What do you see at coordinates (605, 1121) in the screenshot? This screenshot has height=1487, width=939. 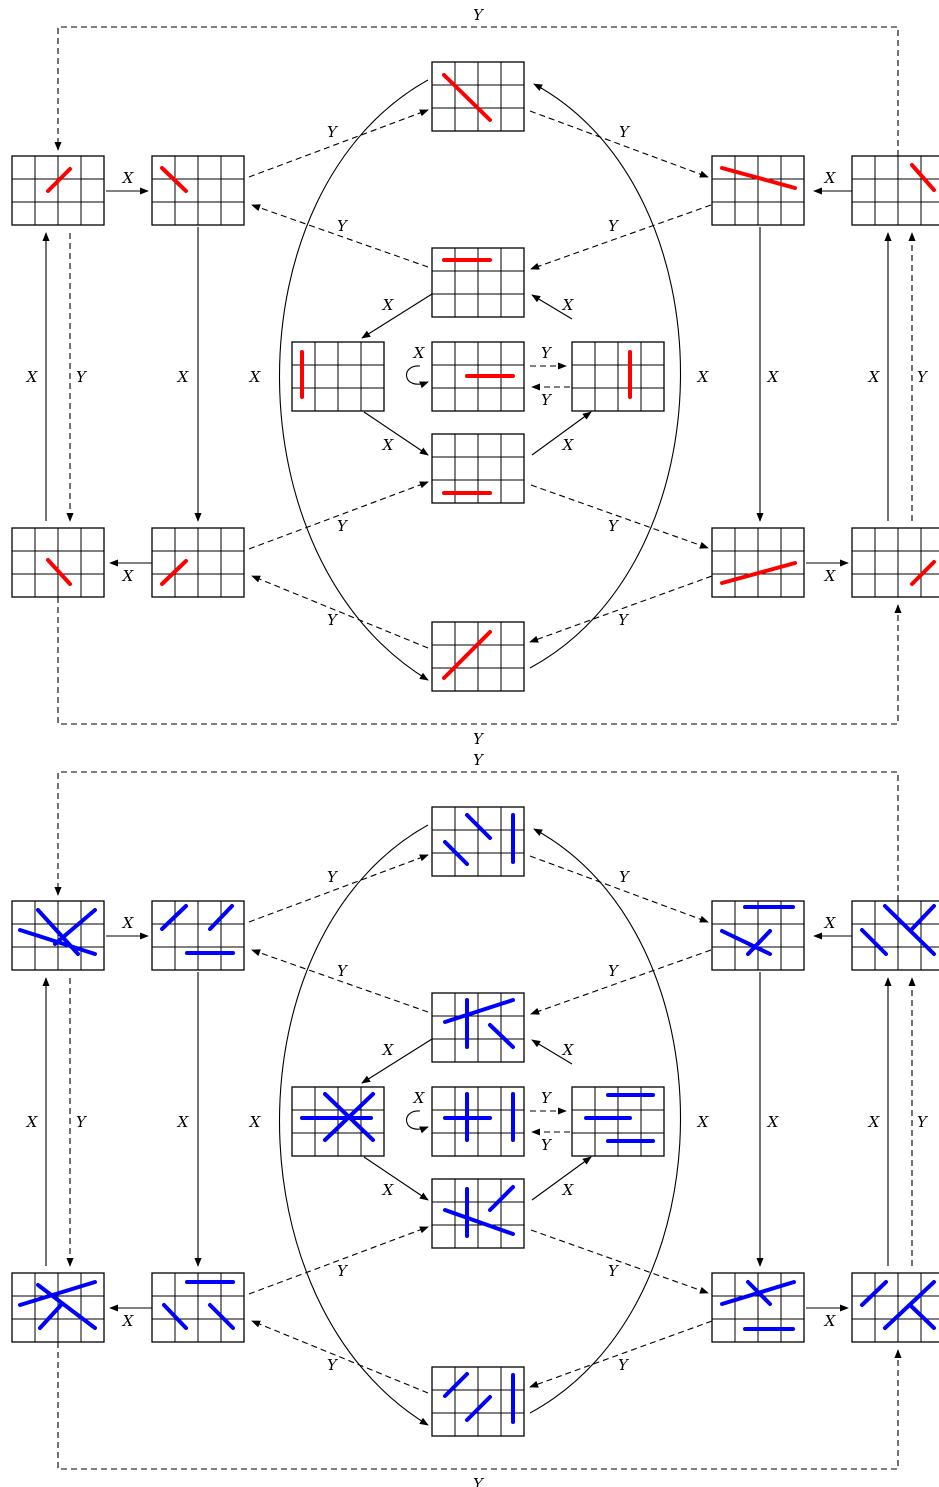 I see `right-arc-edge` at bounding box center [605, 1121].